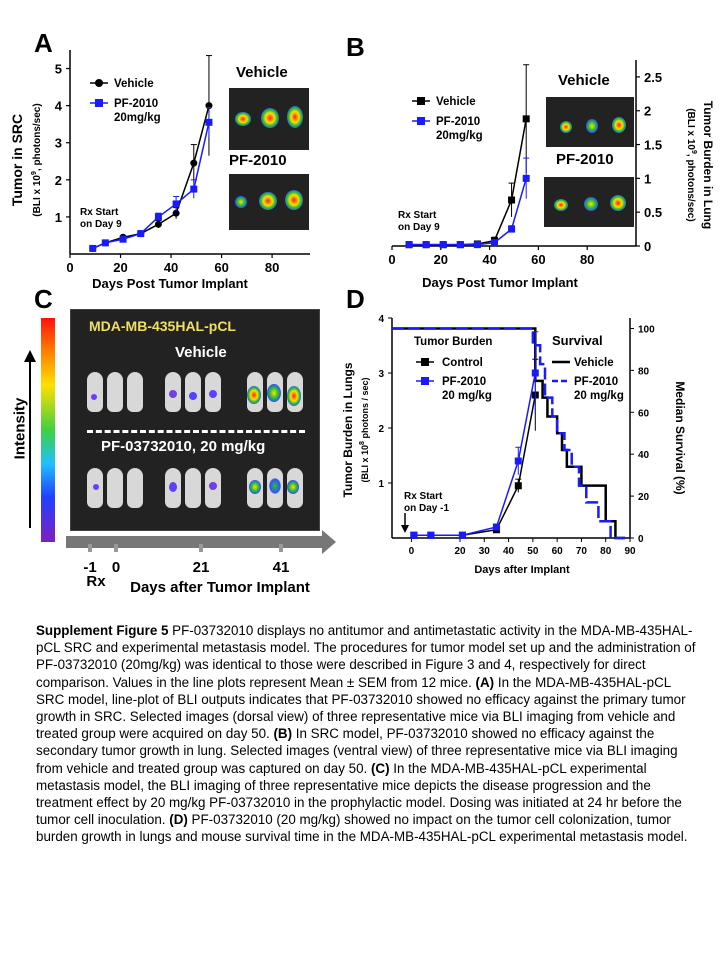 The width and height of the screenshot is (720, 960). What do you see at coordinates (599, 396) in the screenshot?
I see `legend-d-pf-dose: 20 mg/kg` at bounding box center [599, 396].